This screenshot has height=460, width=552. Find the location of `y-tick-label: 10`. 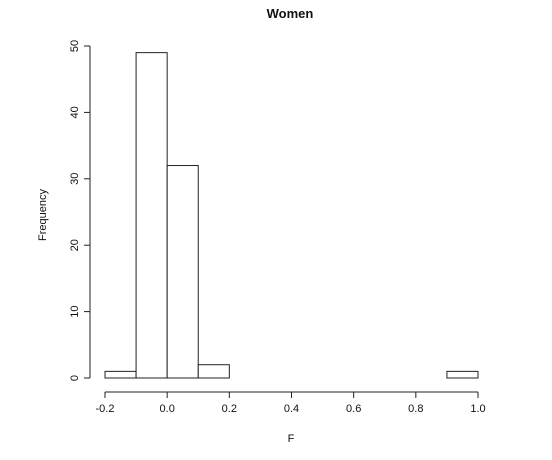

y-tick-label: 10 is located at coordinates (75, 311).